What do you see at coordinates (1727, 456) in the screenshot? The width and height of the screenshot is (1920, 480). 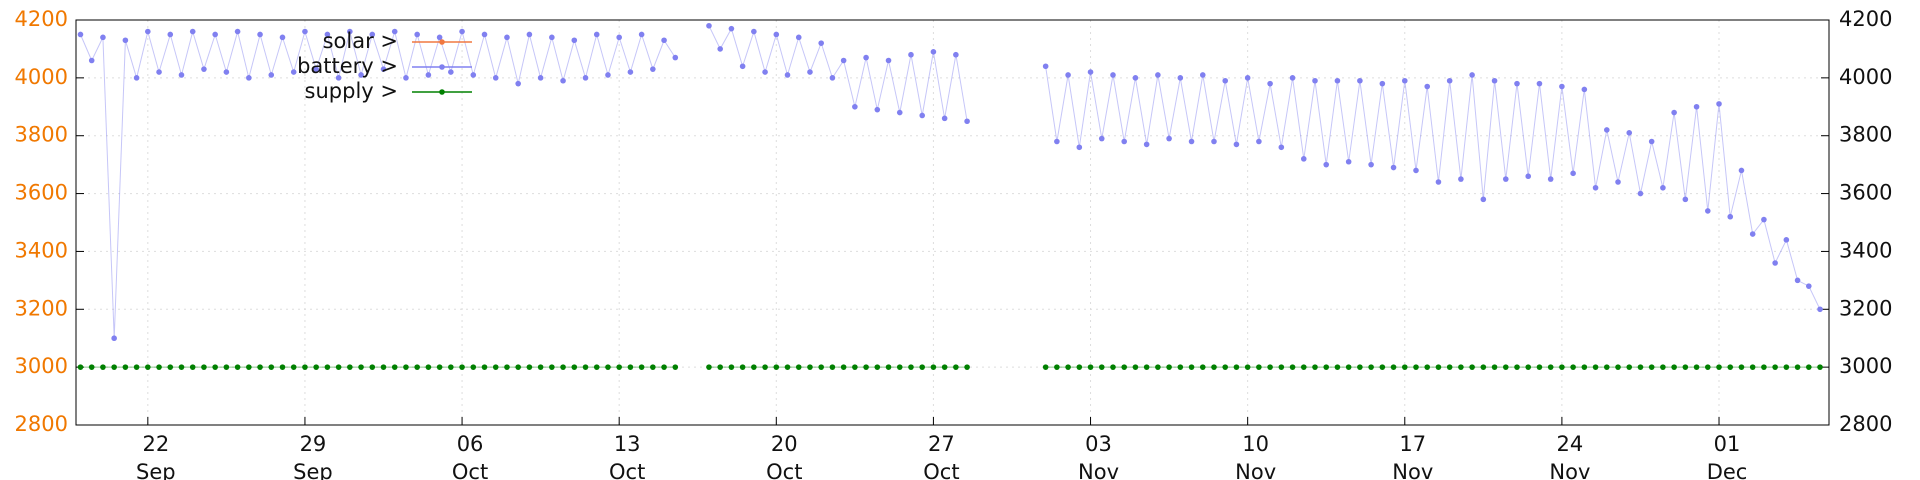 I see `x-tick-label: 01 Dec` at bounding box center [1727, 456].